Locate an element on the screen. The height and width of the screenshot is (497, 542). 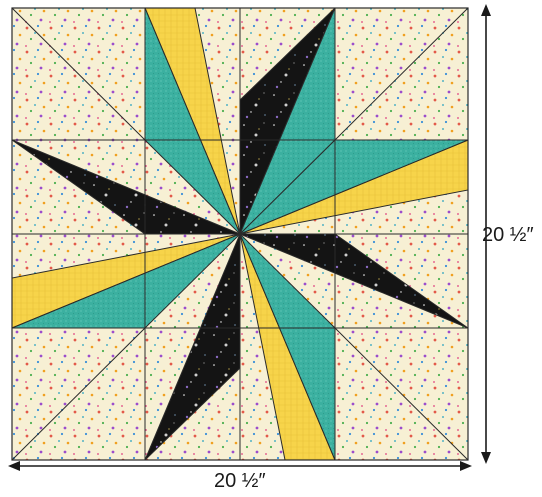
height-arrow is located at coordinates (486, 234).